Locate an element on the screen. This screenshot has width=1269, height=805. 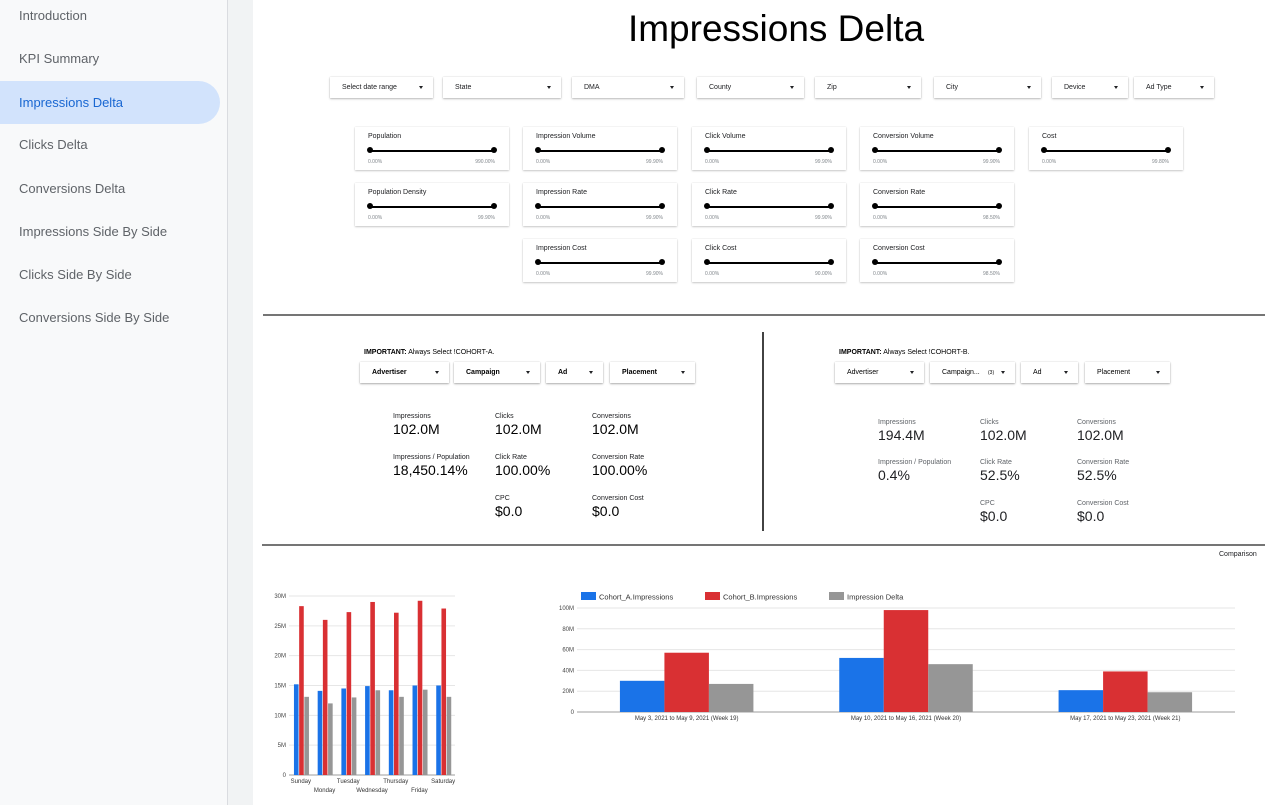
nav-item-impressions-delta: Impressions Delta is located at coordinates (110, 102).